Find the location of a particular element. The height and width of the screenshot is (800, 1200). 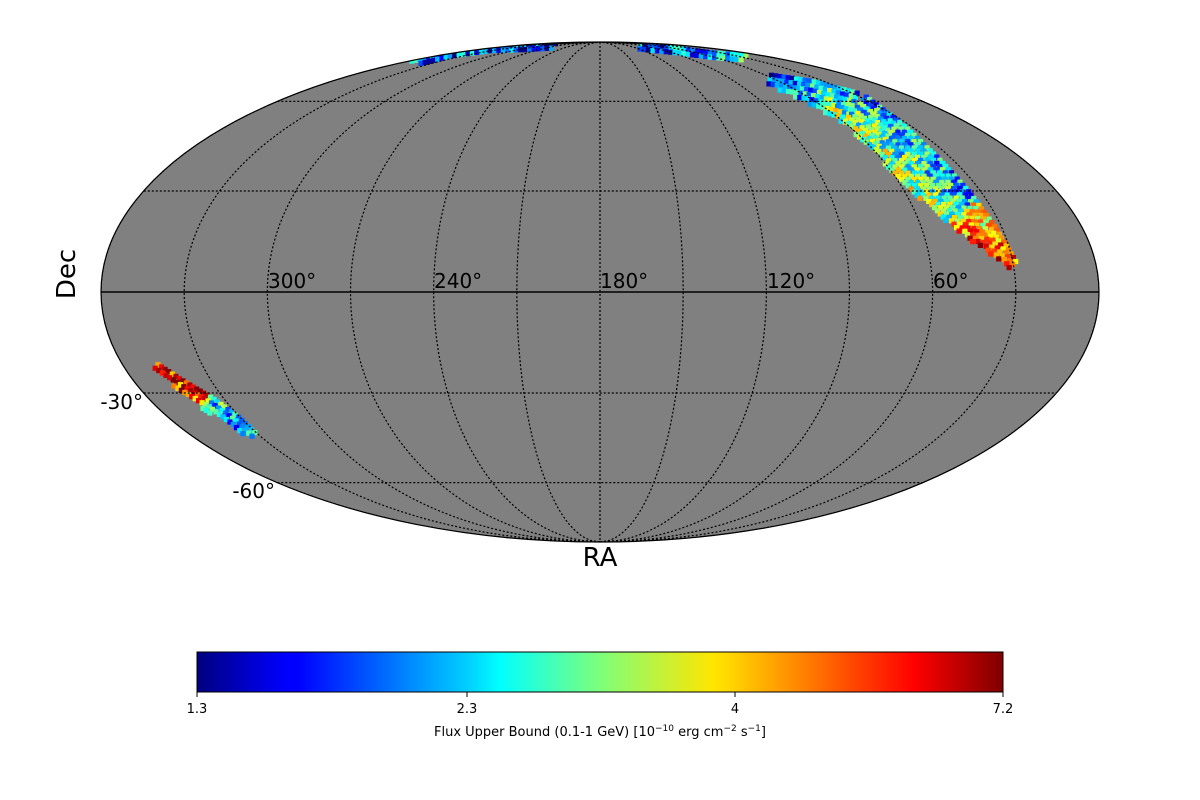

ra-tick-label: 120° is located at coordinates (791, 281).